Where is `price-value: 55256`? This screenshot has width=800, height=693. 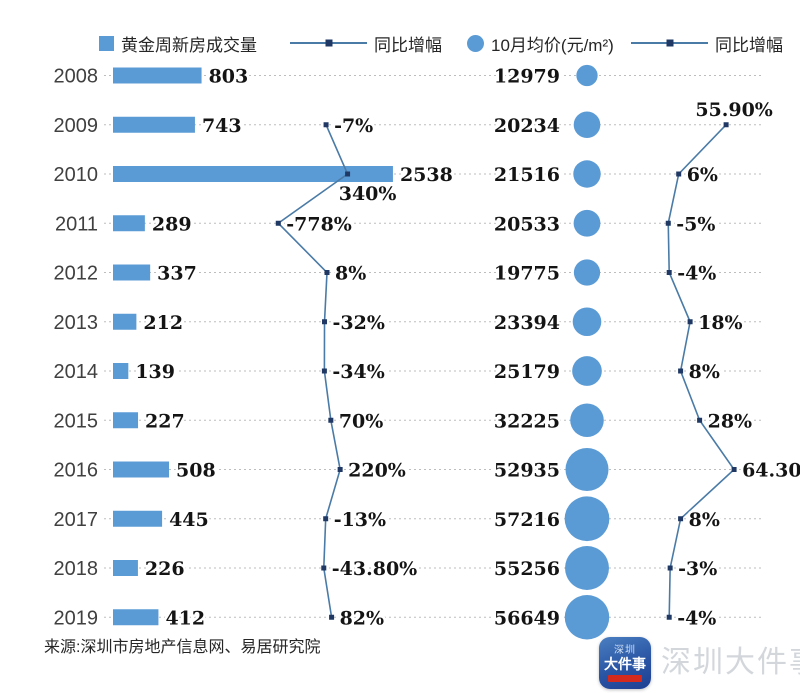
price-value: 55256 is located at coordinates (527, 569).